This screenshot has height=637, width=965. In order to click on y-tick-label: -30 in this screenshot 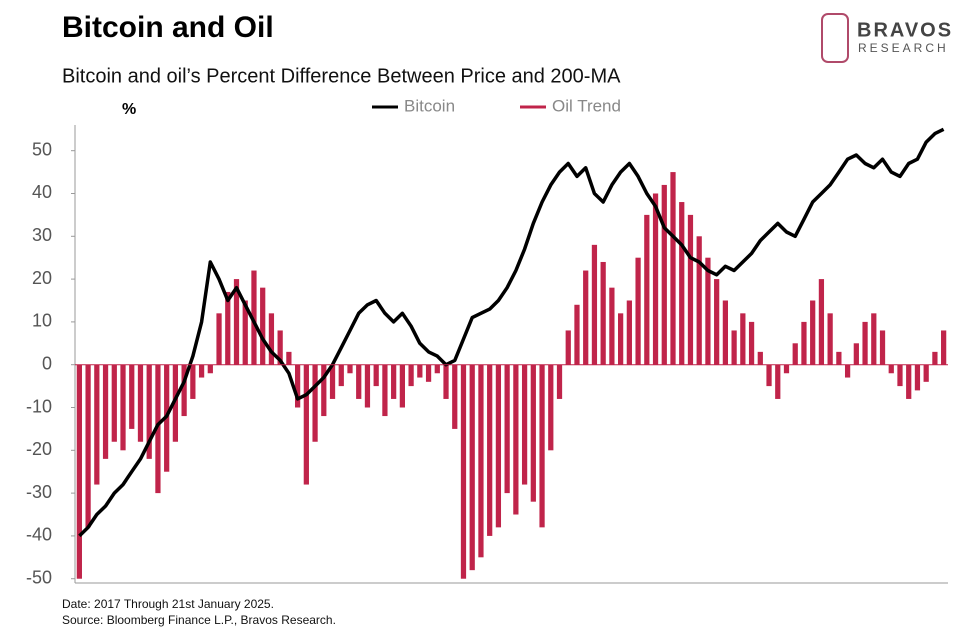, I will do `click(39, 492)`.